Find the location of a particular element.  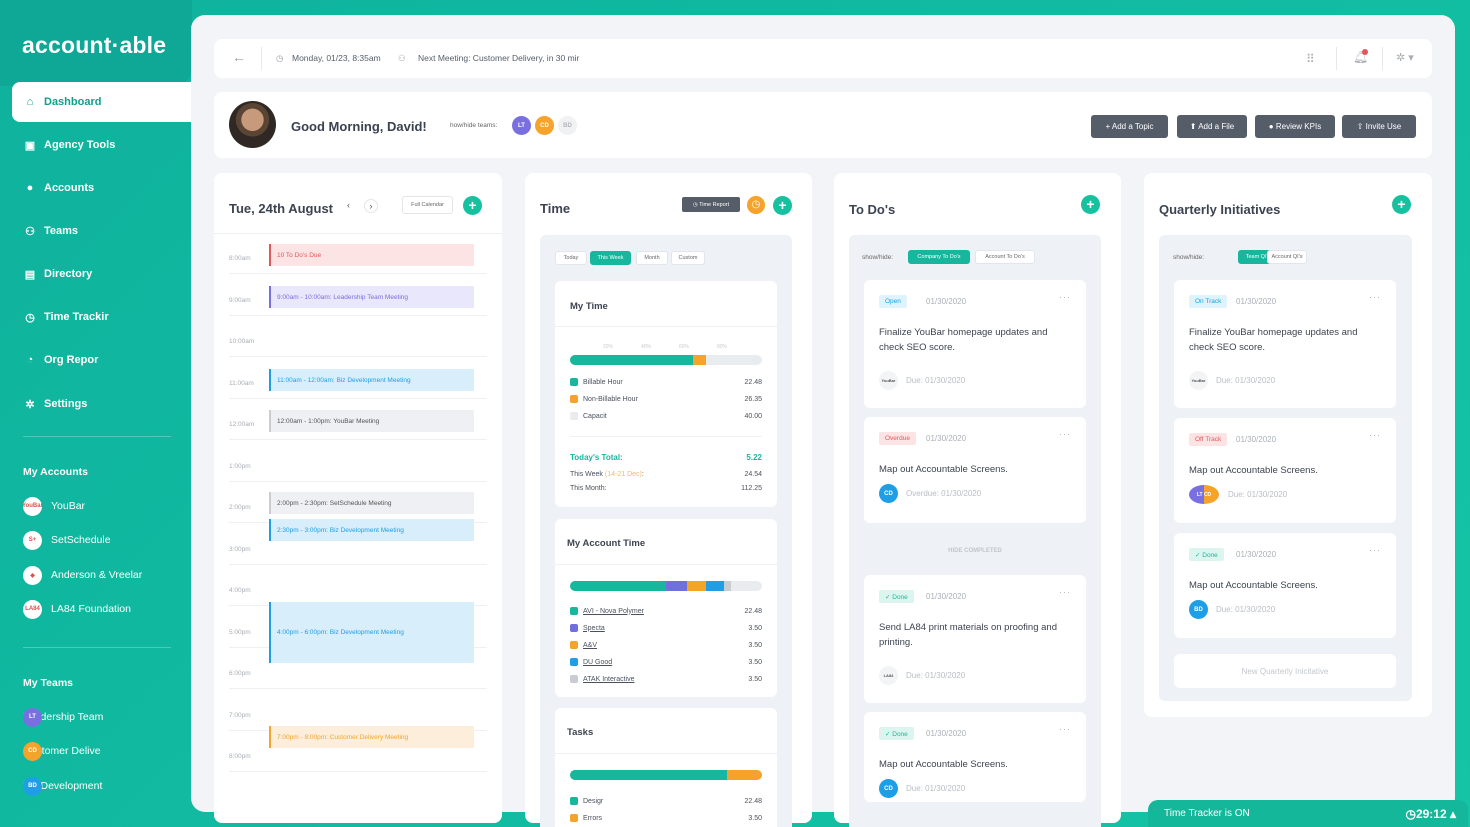

sidebar-item-dashboard: ⌂ Dashboard is located at coordinates (102, 102).